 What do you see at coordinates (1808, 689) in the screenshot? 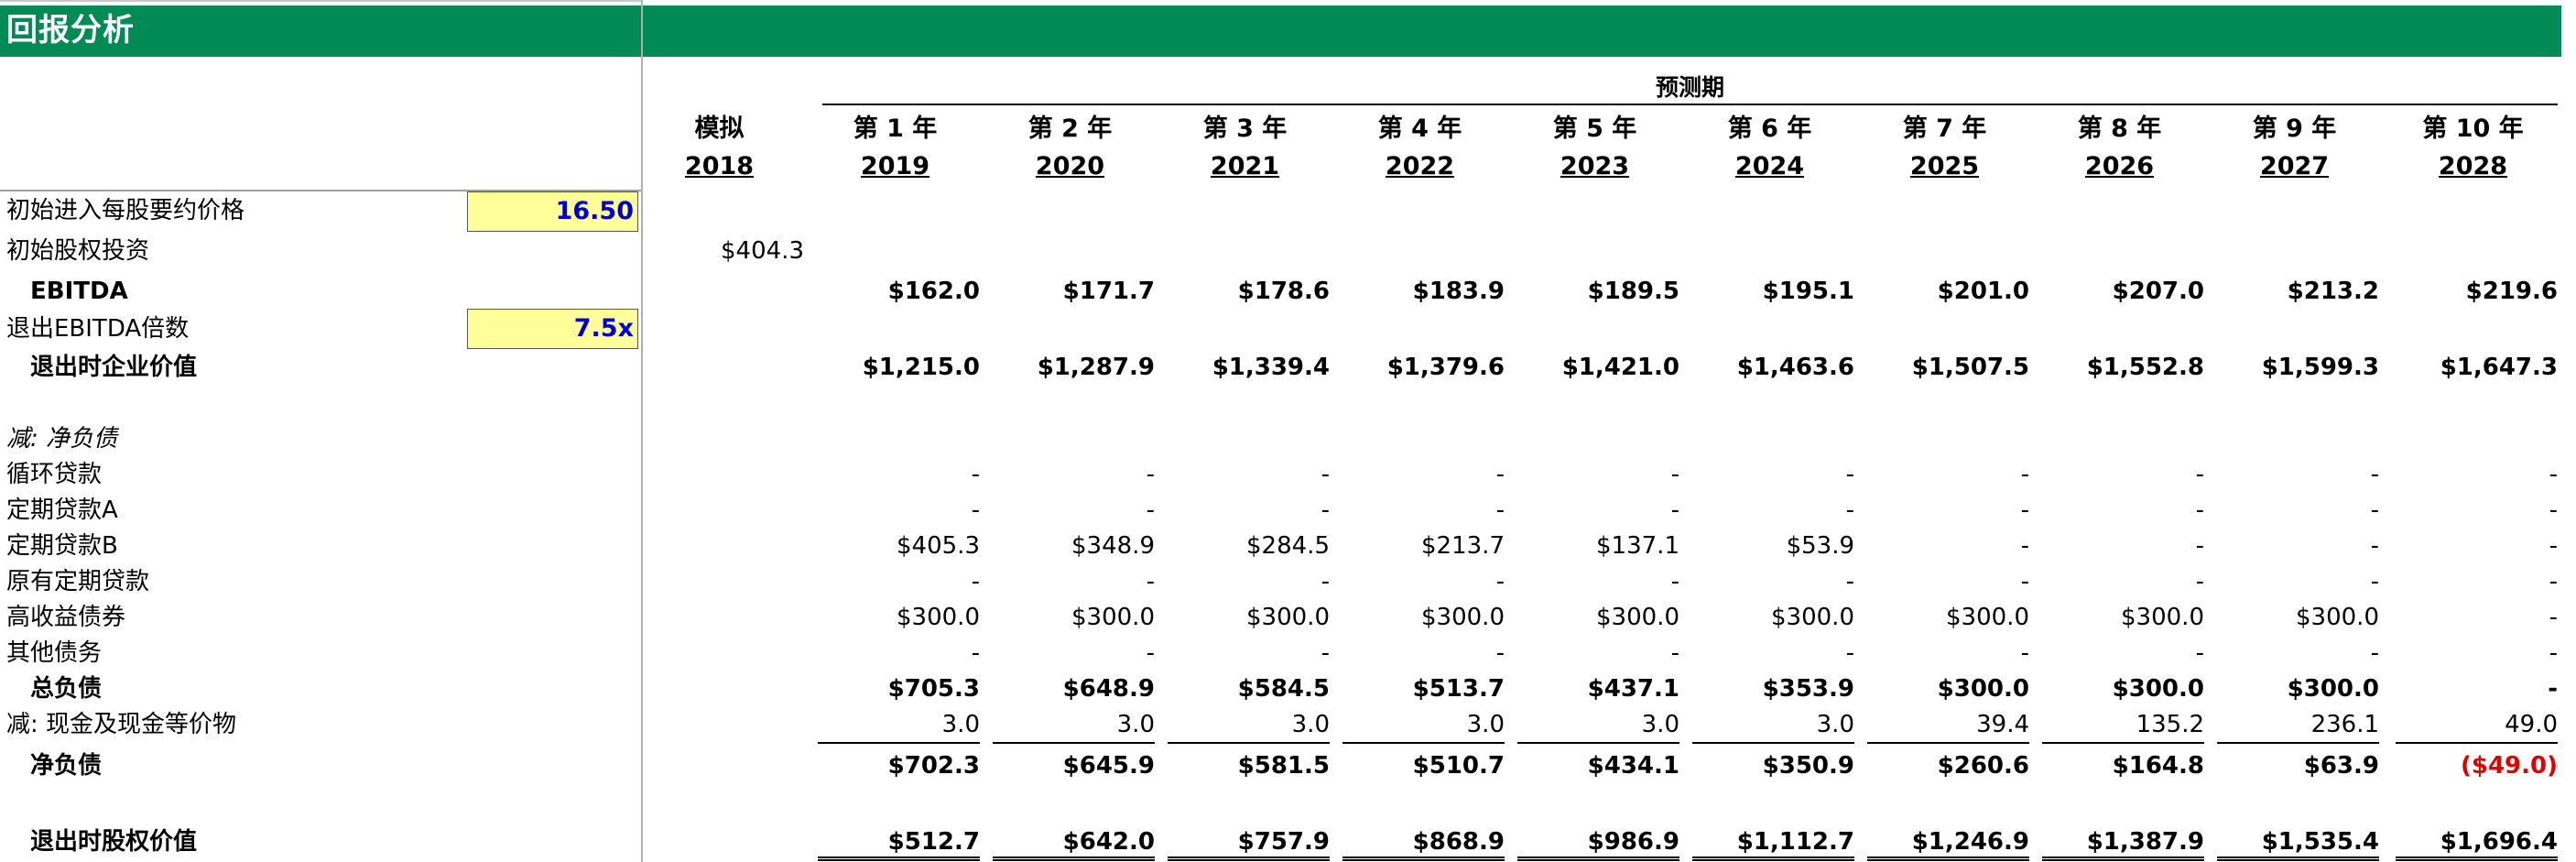
I see `table-cell: $353.9` at bounding box center [1808, 689].